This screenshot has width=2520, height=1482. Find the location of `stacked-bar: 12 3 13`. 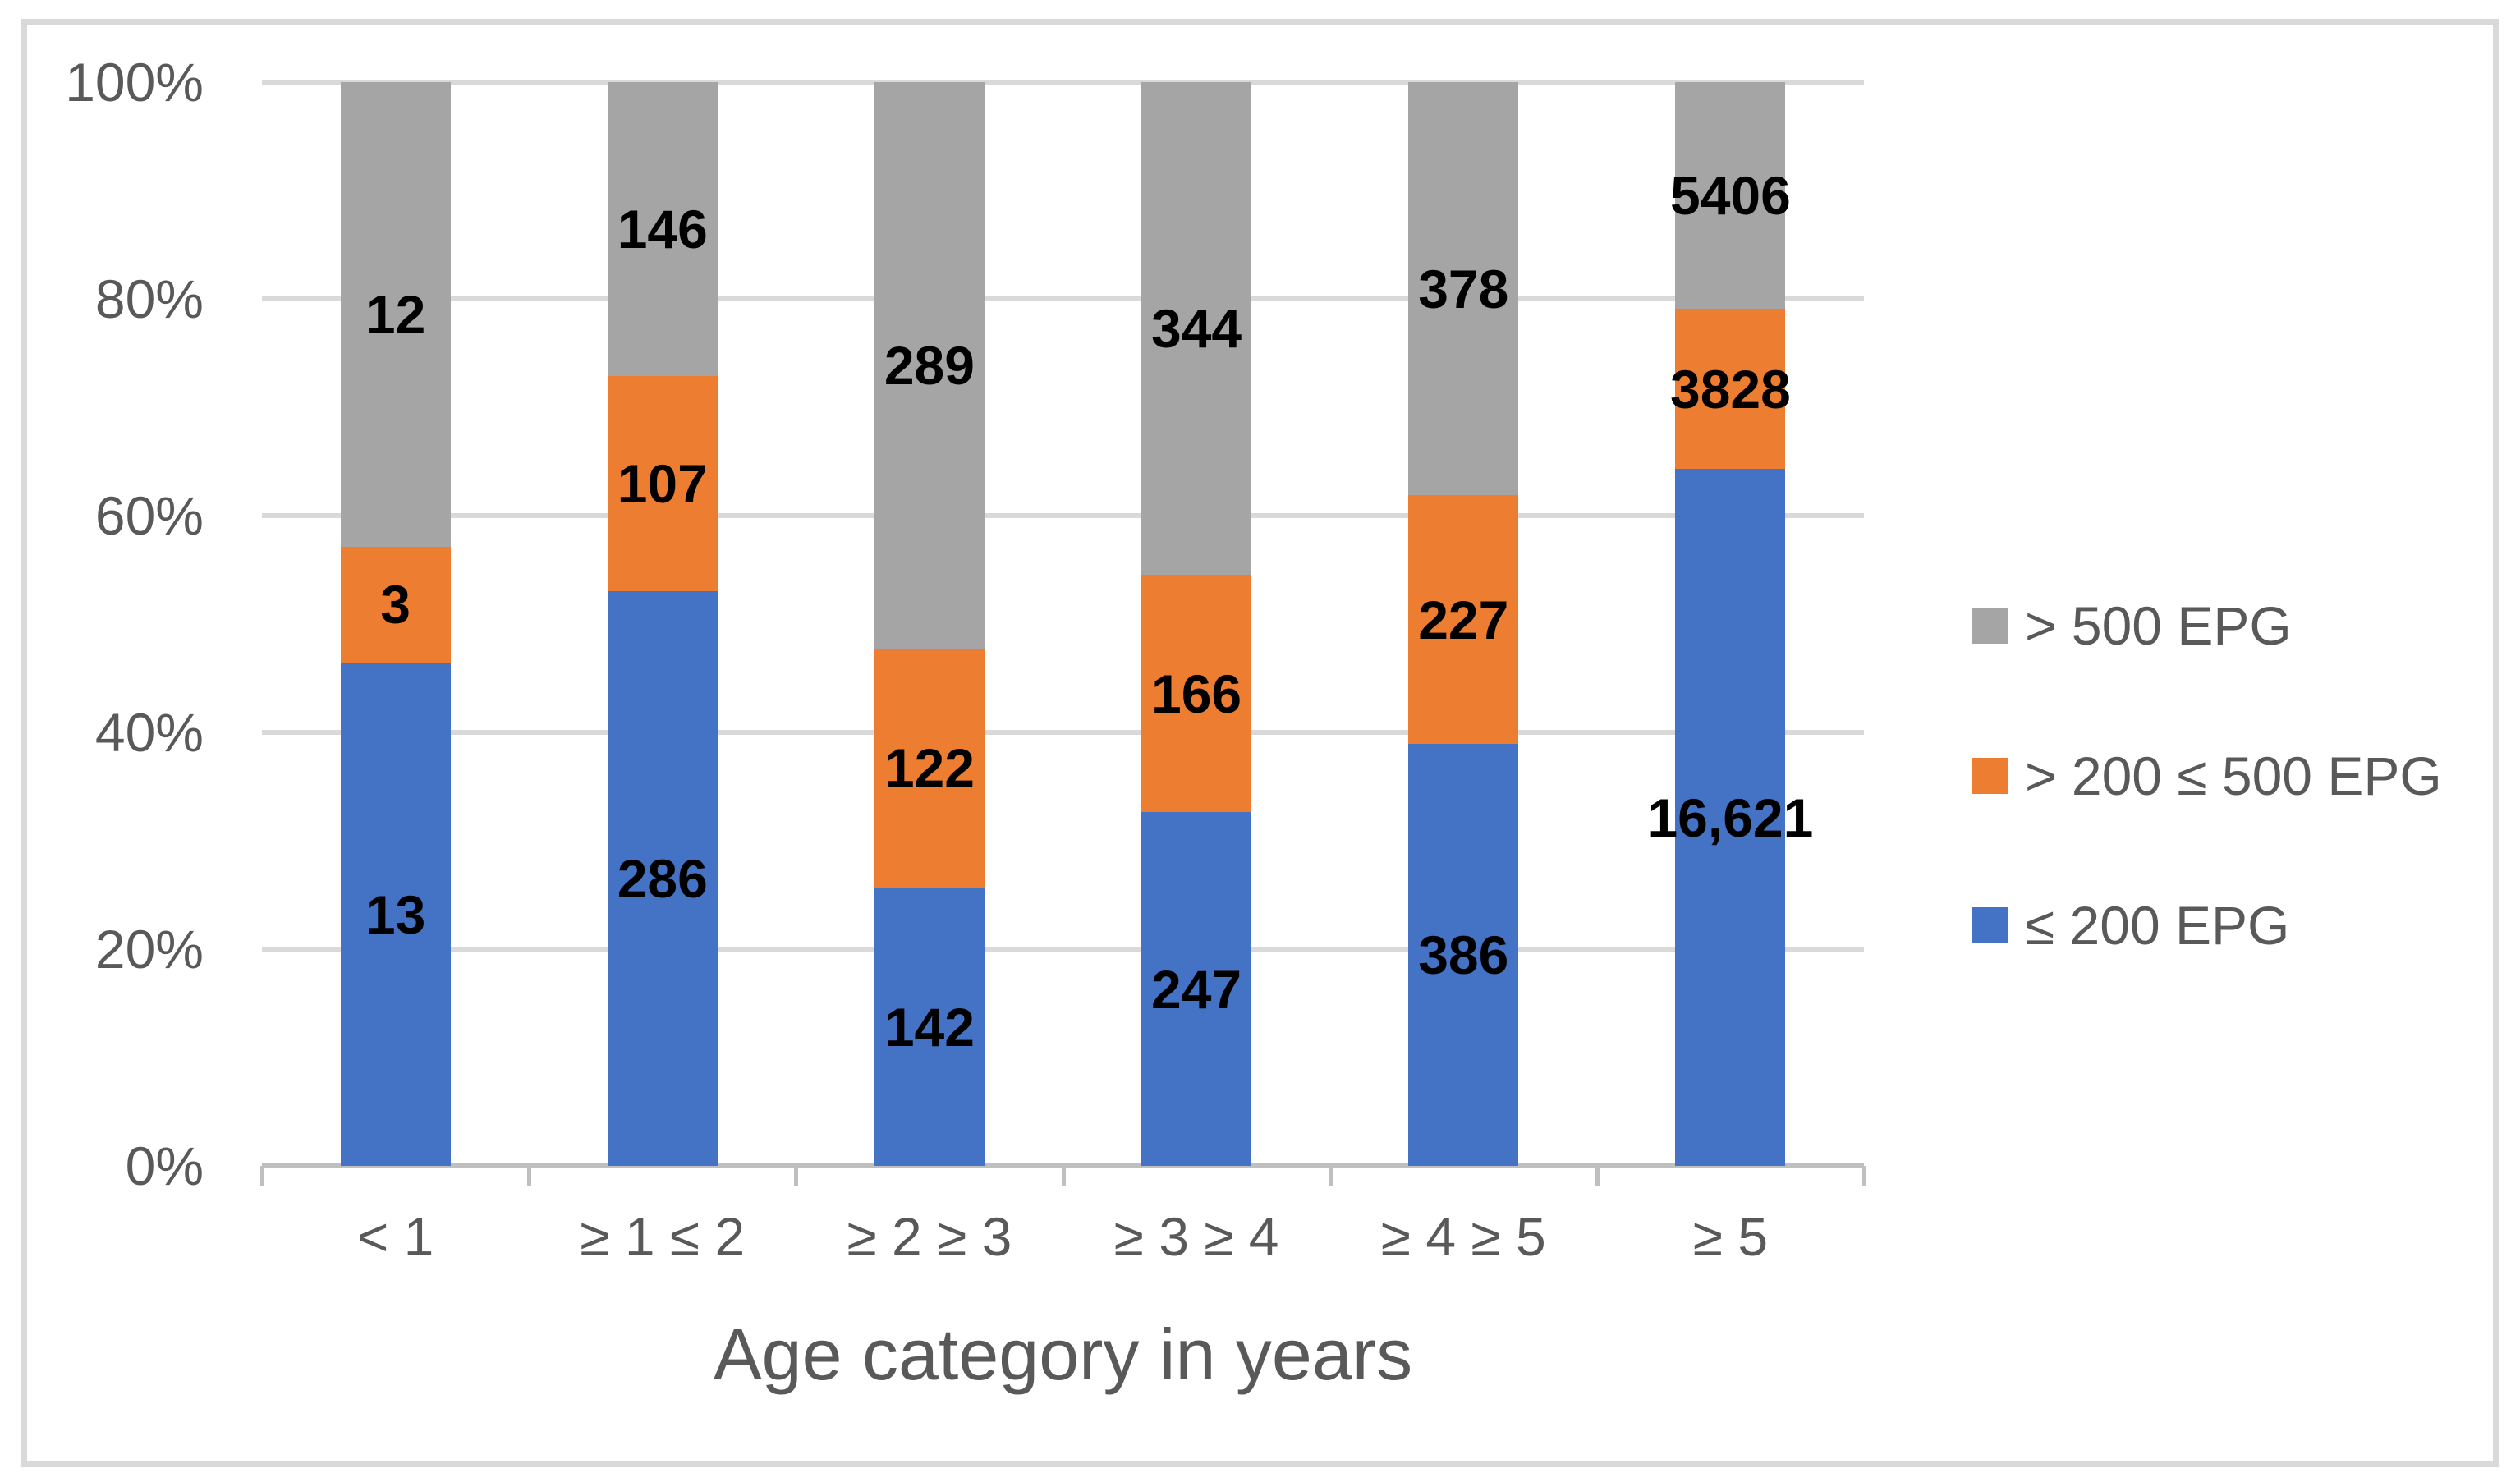

stacked-bar: 12 3 13 is located at coordinates (395, 624).